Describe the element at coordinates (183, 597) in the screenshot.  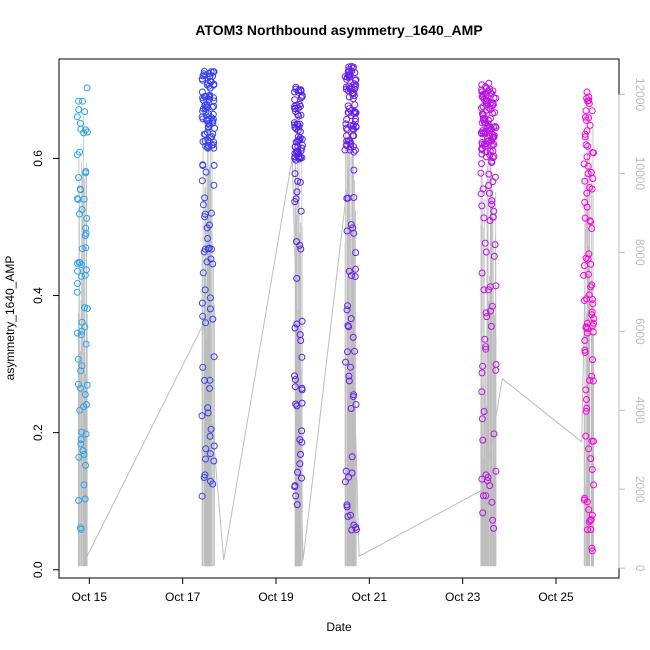
I see `x-tick-label: Oct 17` at that location.